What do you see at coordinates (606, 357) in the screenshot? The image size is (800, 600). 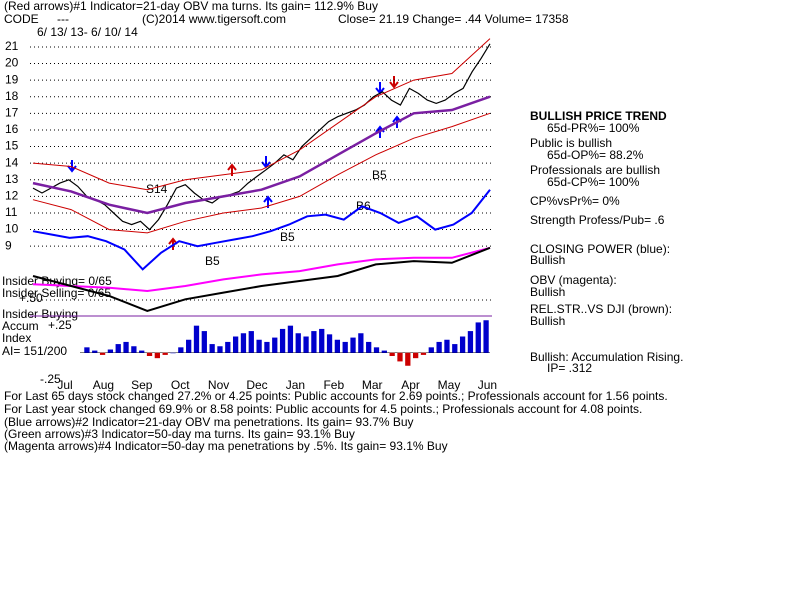 I see `side-text: Bullish: Accumulation Rising.` at bounding box center [606, 357].